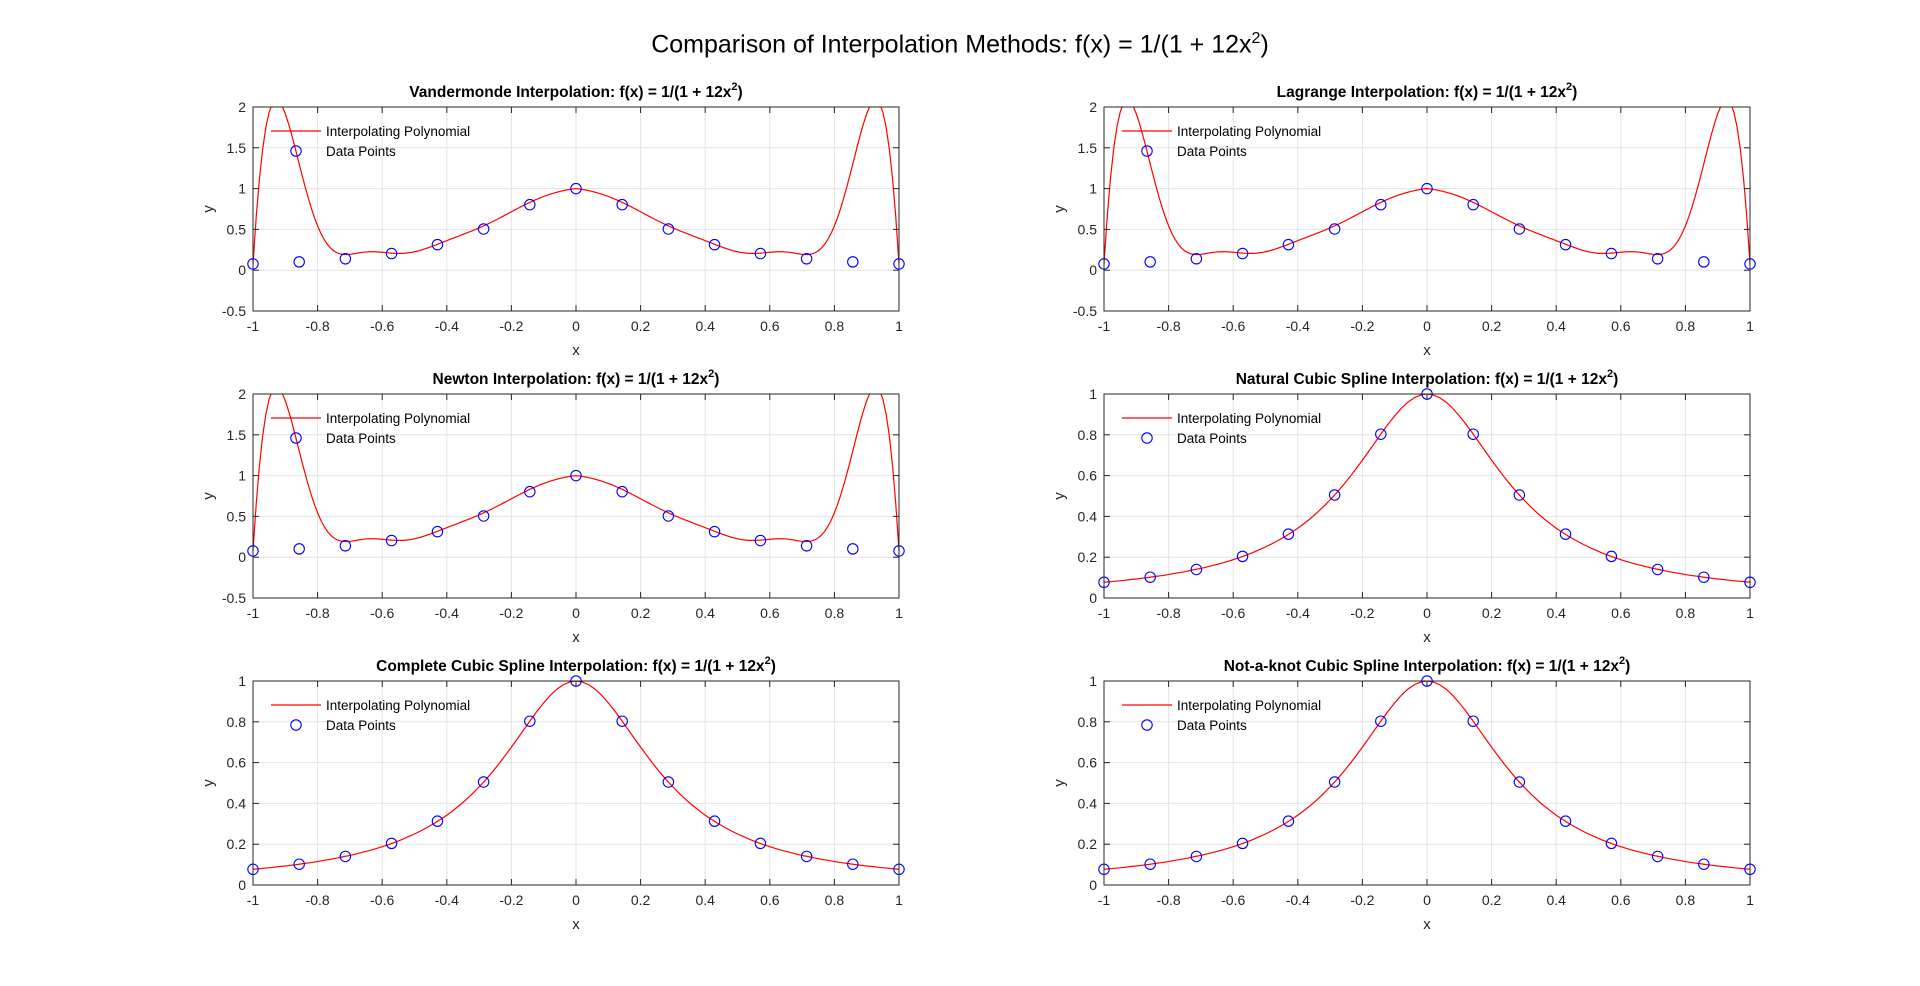 The height and width of the screenshot is (986, 1920). What do you see at coordinates (237, 763) in the screenshot?
I see `y-tick-label: 0.6` at bounding box center [237, 763].